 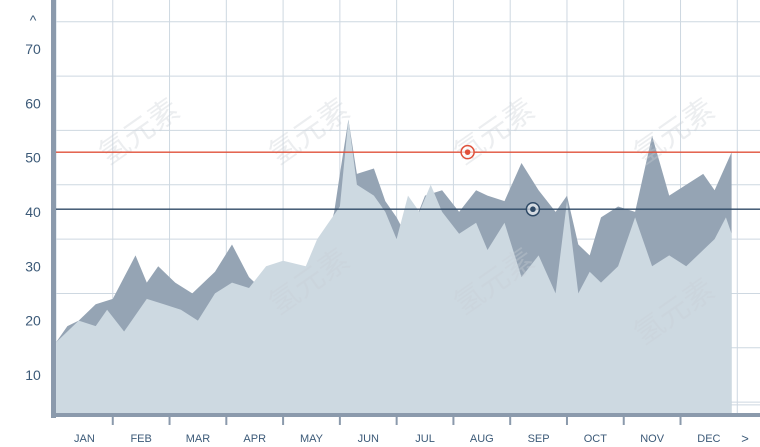 What do you see at coordinates (708, 439) in the screenshot?
I see `x-tick-label: DEC` at bounding box center [708, 439].